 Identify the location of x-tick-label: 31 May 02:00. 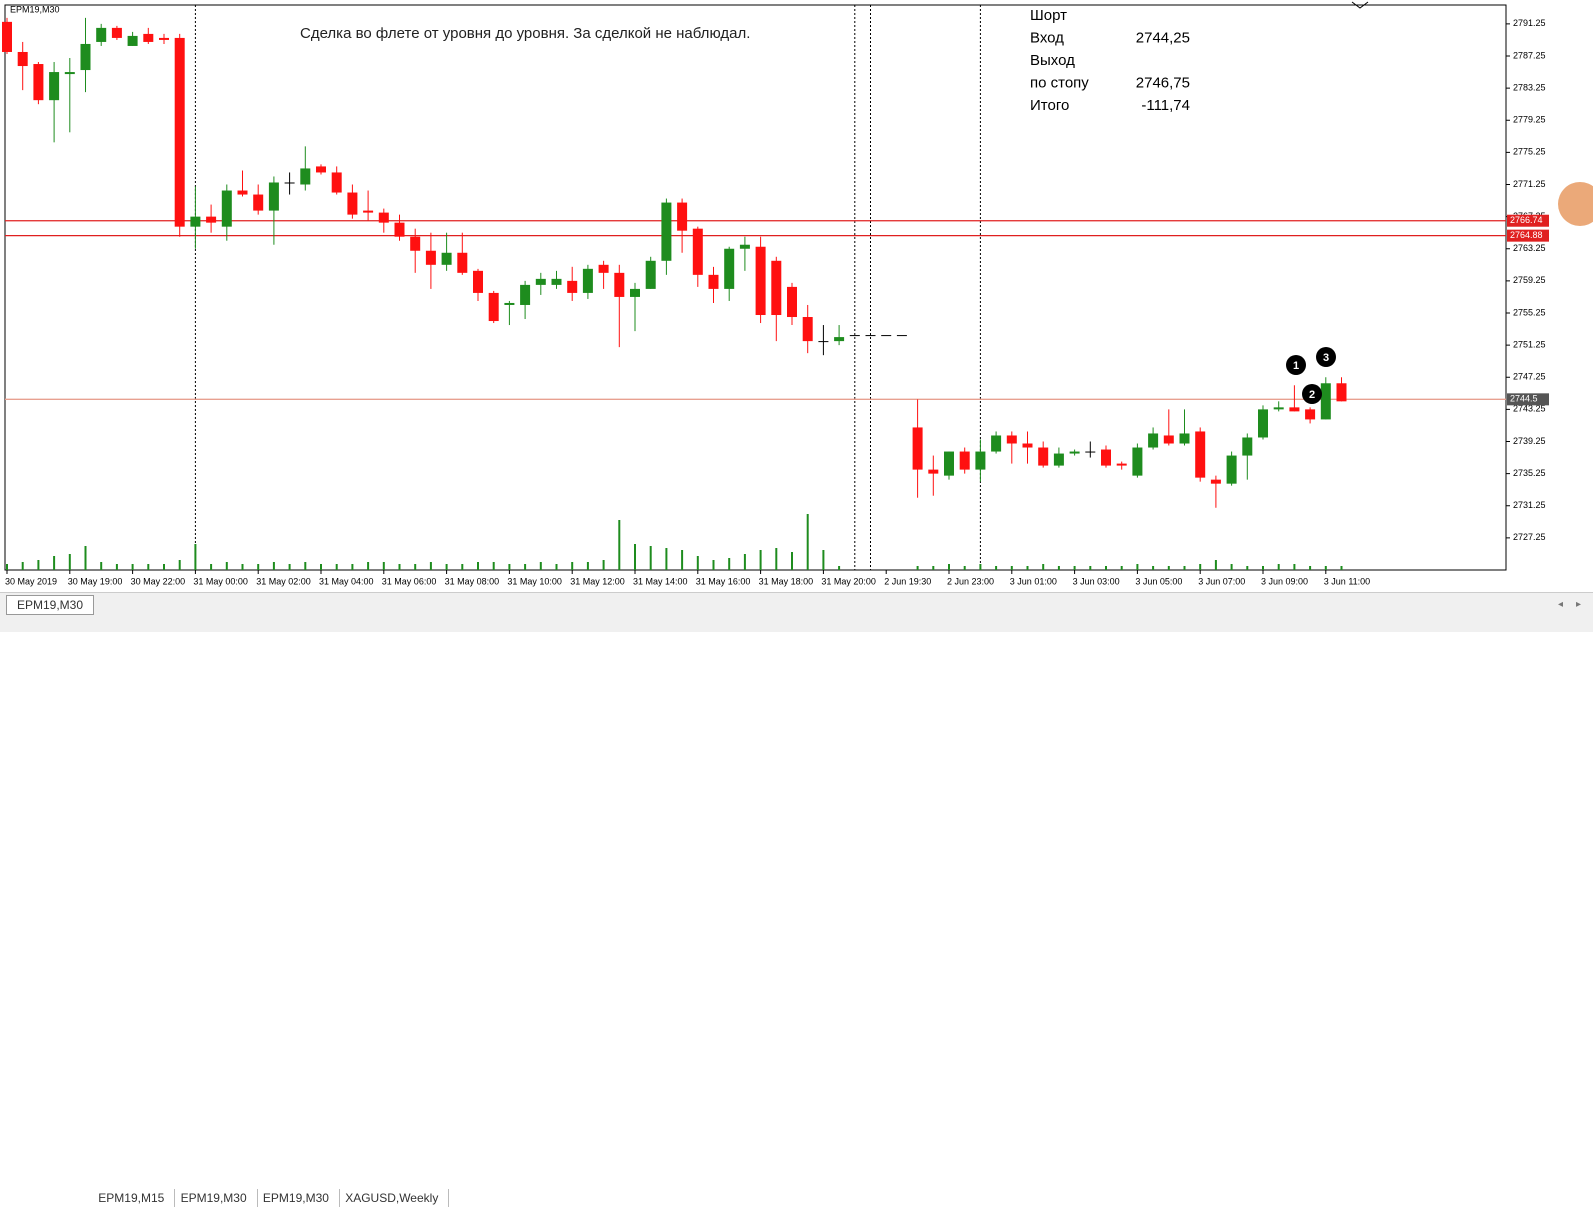
(283, 581).